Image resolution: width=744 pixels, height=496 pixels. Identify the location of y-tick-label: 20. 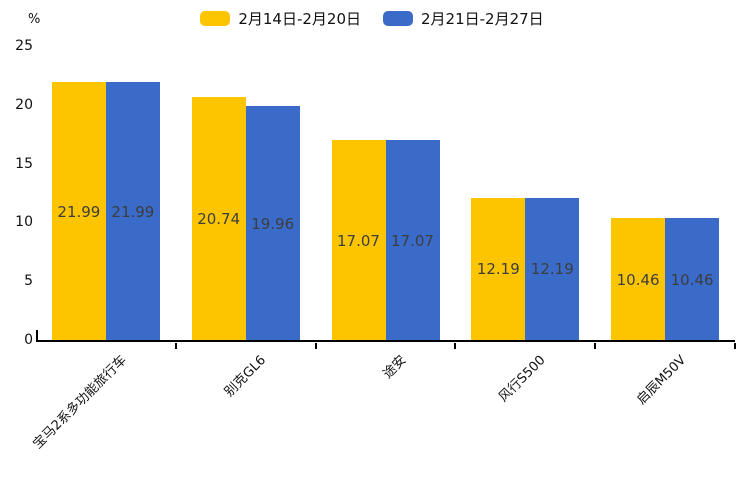
(24, 104).